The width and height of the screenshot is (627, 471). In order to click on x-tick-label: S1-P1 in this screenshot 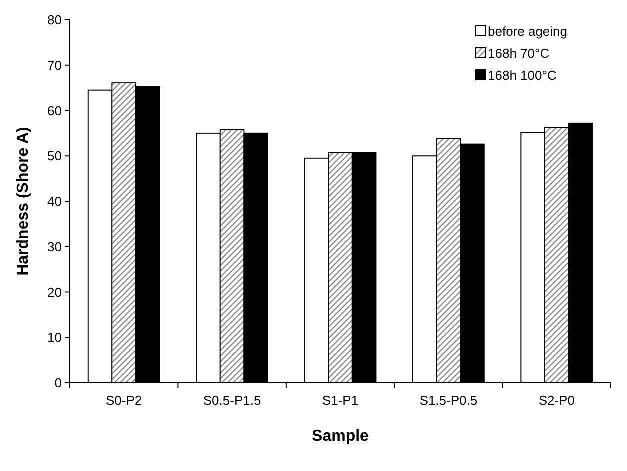, I will do `click(340, 400)`.